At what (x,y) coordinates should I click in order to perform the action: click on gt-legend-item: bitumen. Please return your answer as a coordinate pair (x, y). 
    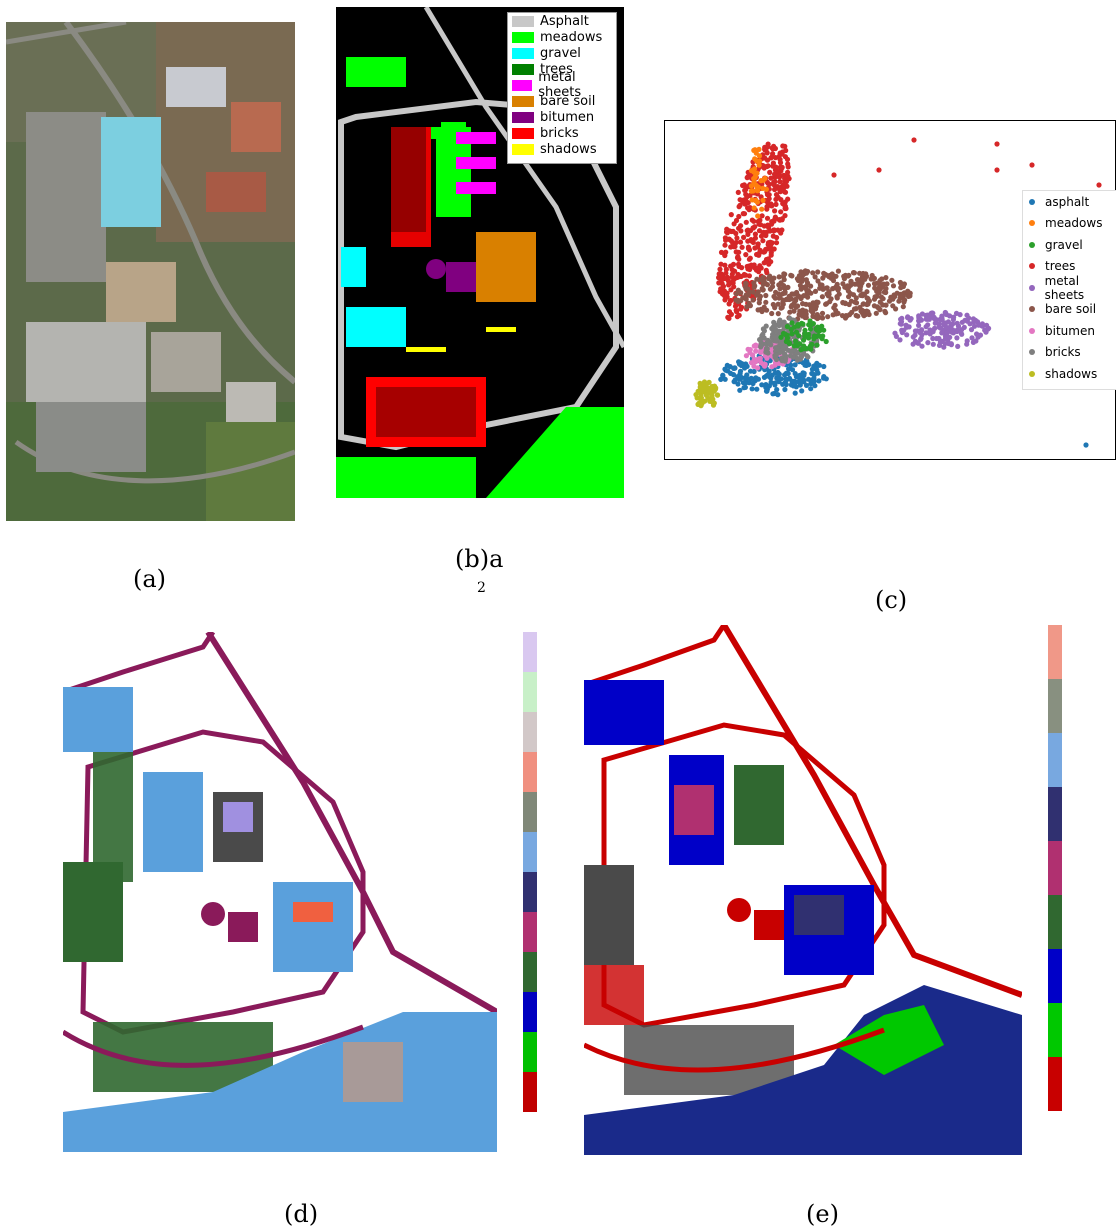
    Looking at the image, I should click on (562, 117).